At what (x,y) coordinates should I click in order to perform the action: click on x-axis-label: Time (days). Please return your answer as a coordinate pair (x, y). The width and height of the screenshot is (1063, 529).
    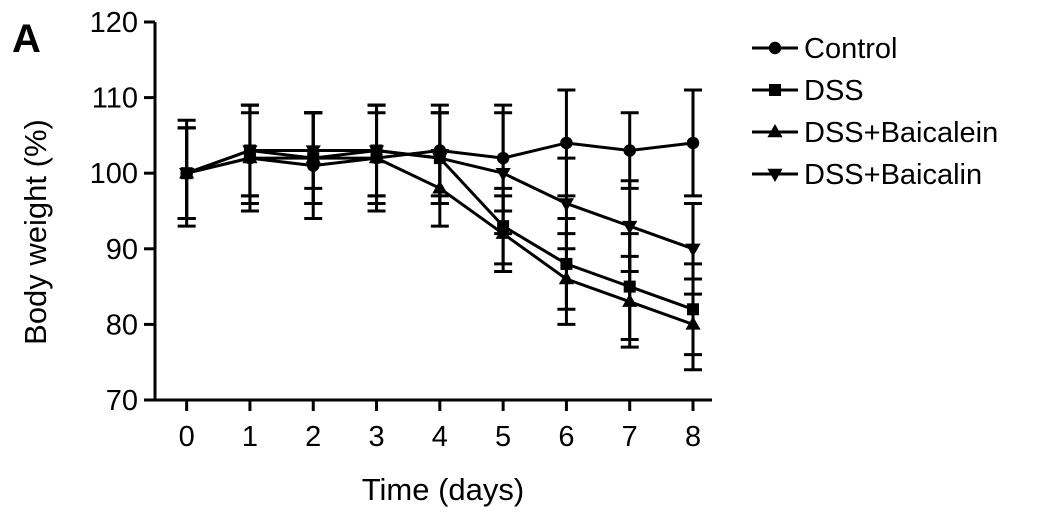
    Looking at the image, I should click on (443, 489).